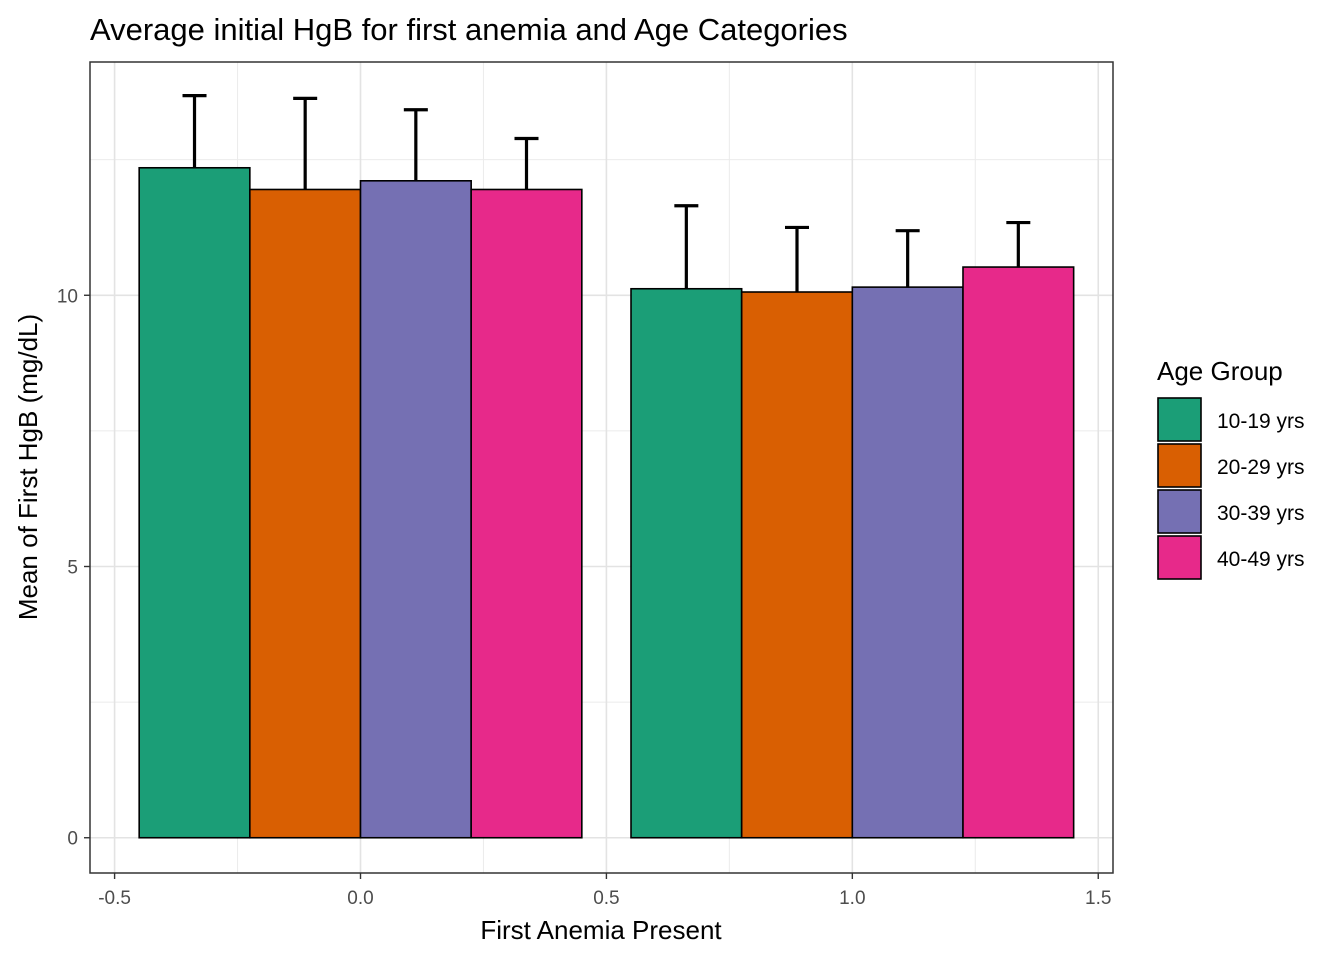  What do you see at coordinates (1098, 898) in the screenshot?
I see `x-tick-label: 1.5` at bounding box center [1098, 898].